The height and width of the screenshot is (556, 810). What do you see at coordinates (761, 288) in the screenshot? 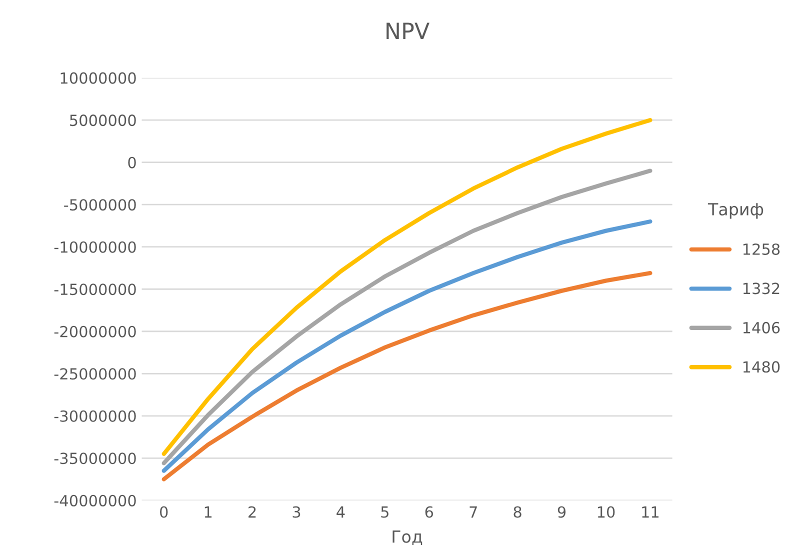
I see `legend-label: 1332` at bounding box center [761, 288].